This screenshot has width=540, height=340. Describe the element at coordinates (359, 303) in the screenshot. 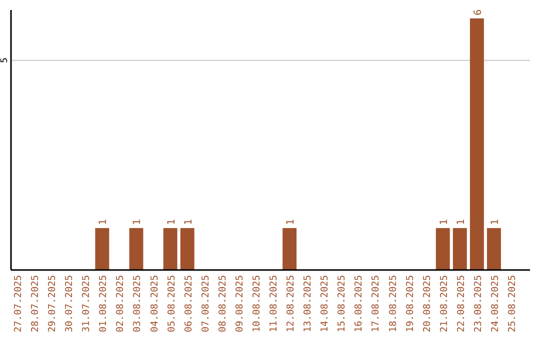

I see `x-tick-label: 16.08.2025` at that location.